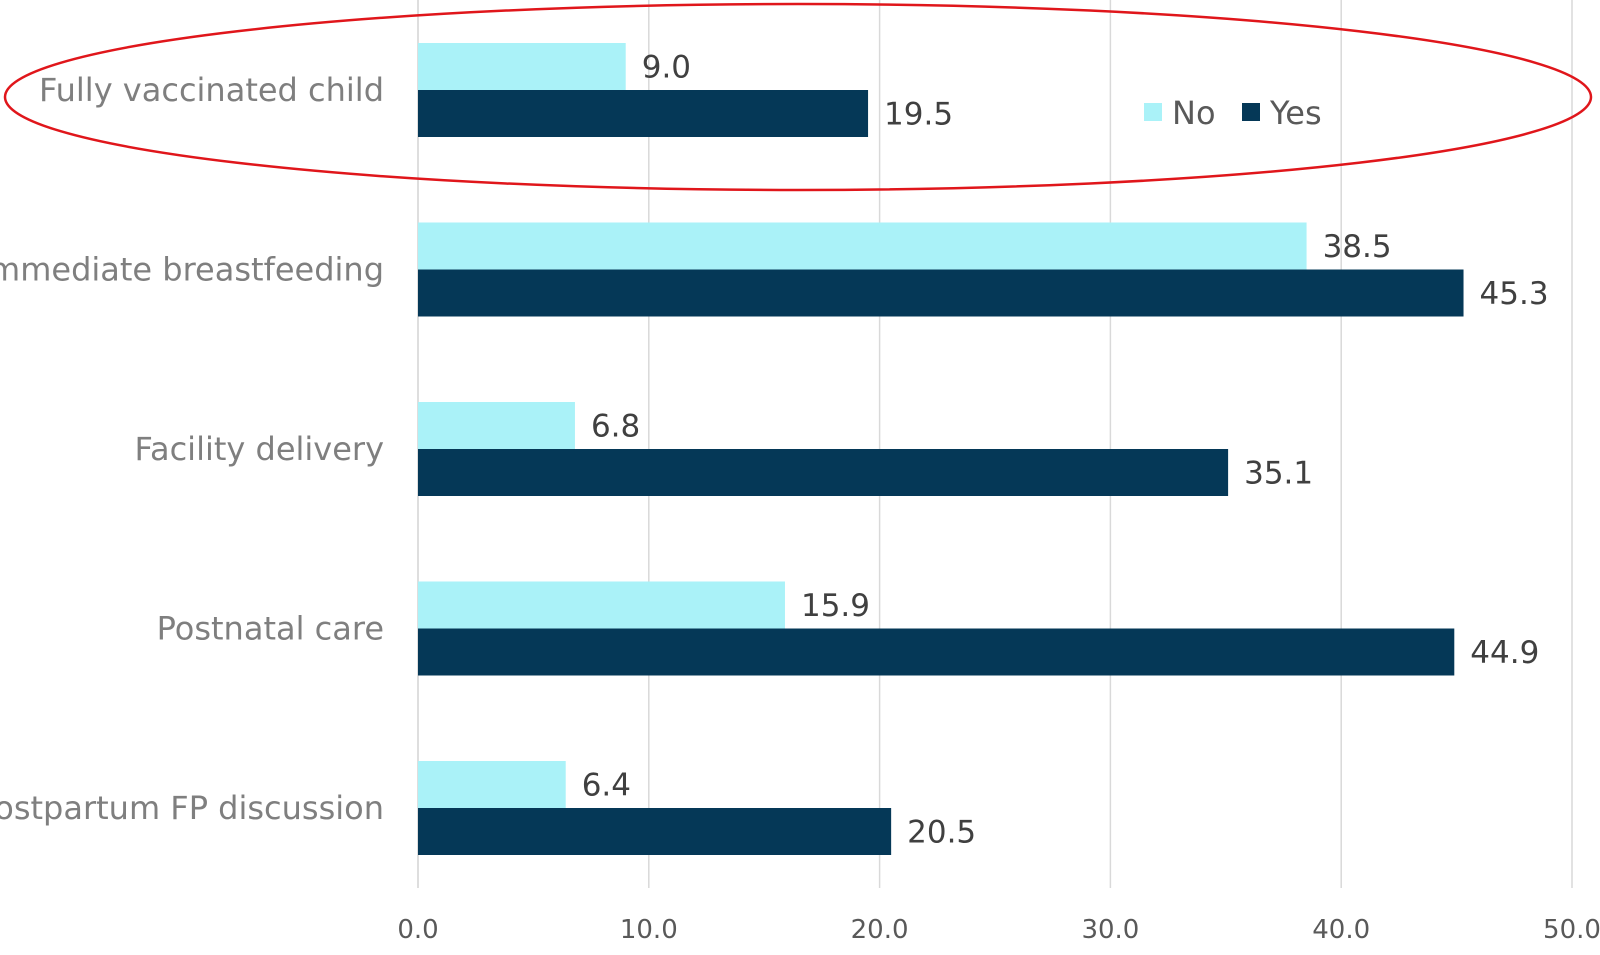 Image resolution: width=1600 pixels, height=955 pixels. I want to click on category-label: Postpartum FP discussion, so click(192, 808).